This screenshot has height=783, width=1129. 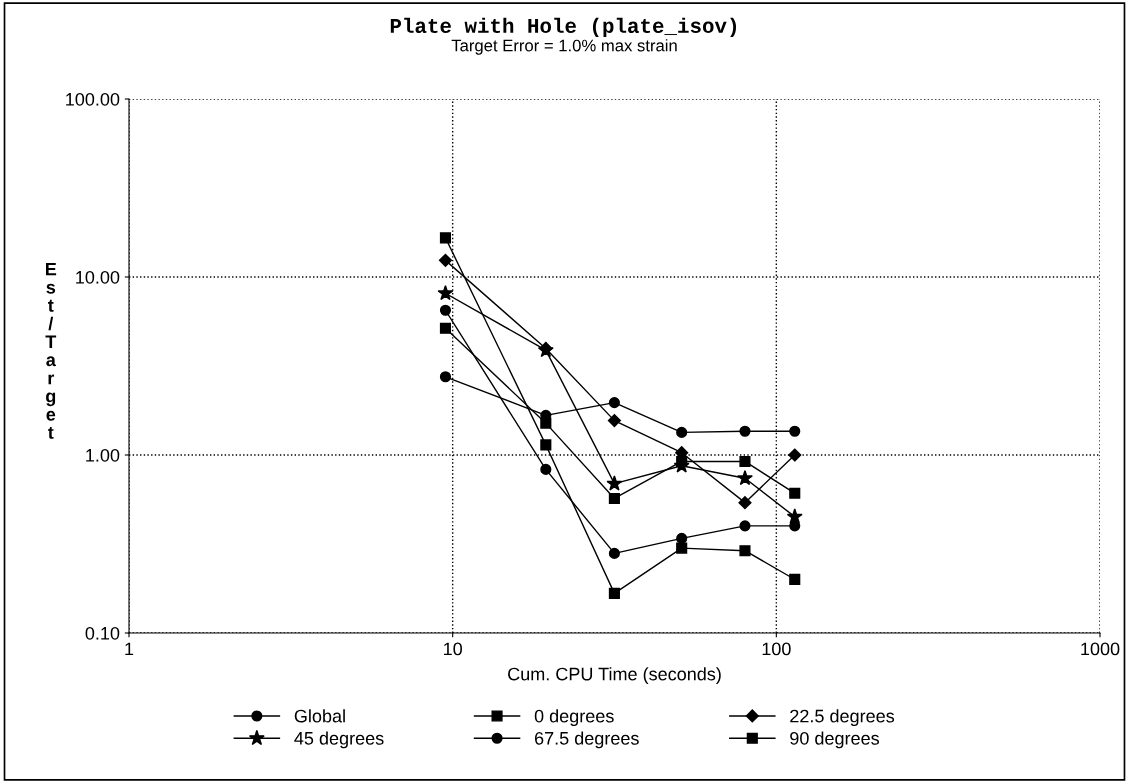 I want to click on y-tick-label: 100.00, so click(x=93, y=99).